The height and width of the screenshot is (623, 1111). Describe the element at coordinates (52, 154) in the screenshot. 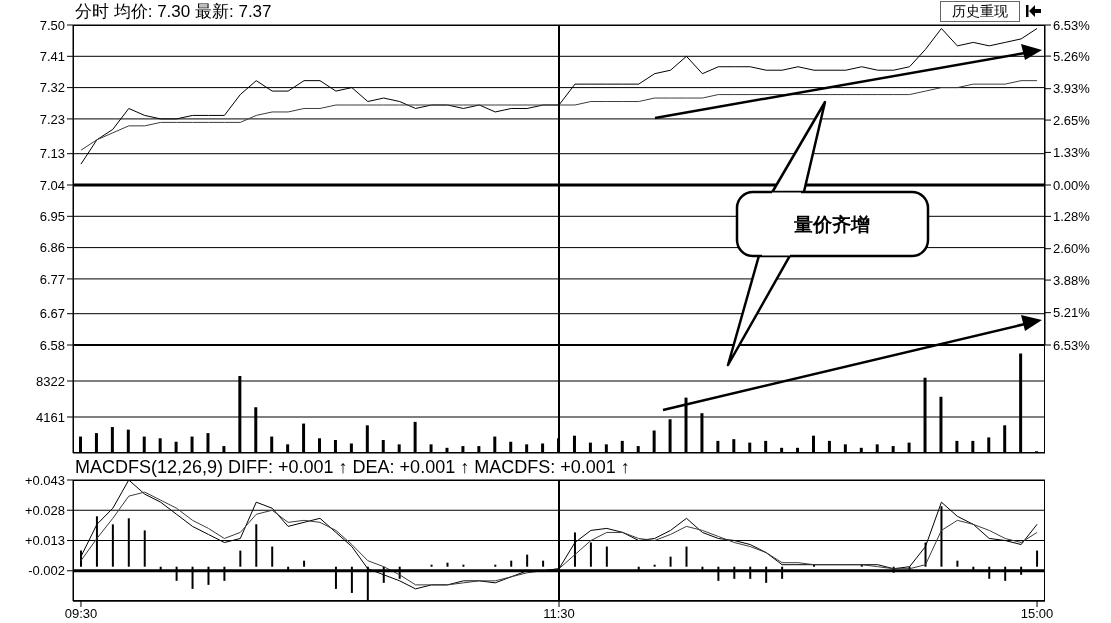

I see `y-tick-label: 7.13` at that location.